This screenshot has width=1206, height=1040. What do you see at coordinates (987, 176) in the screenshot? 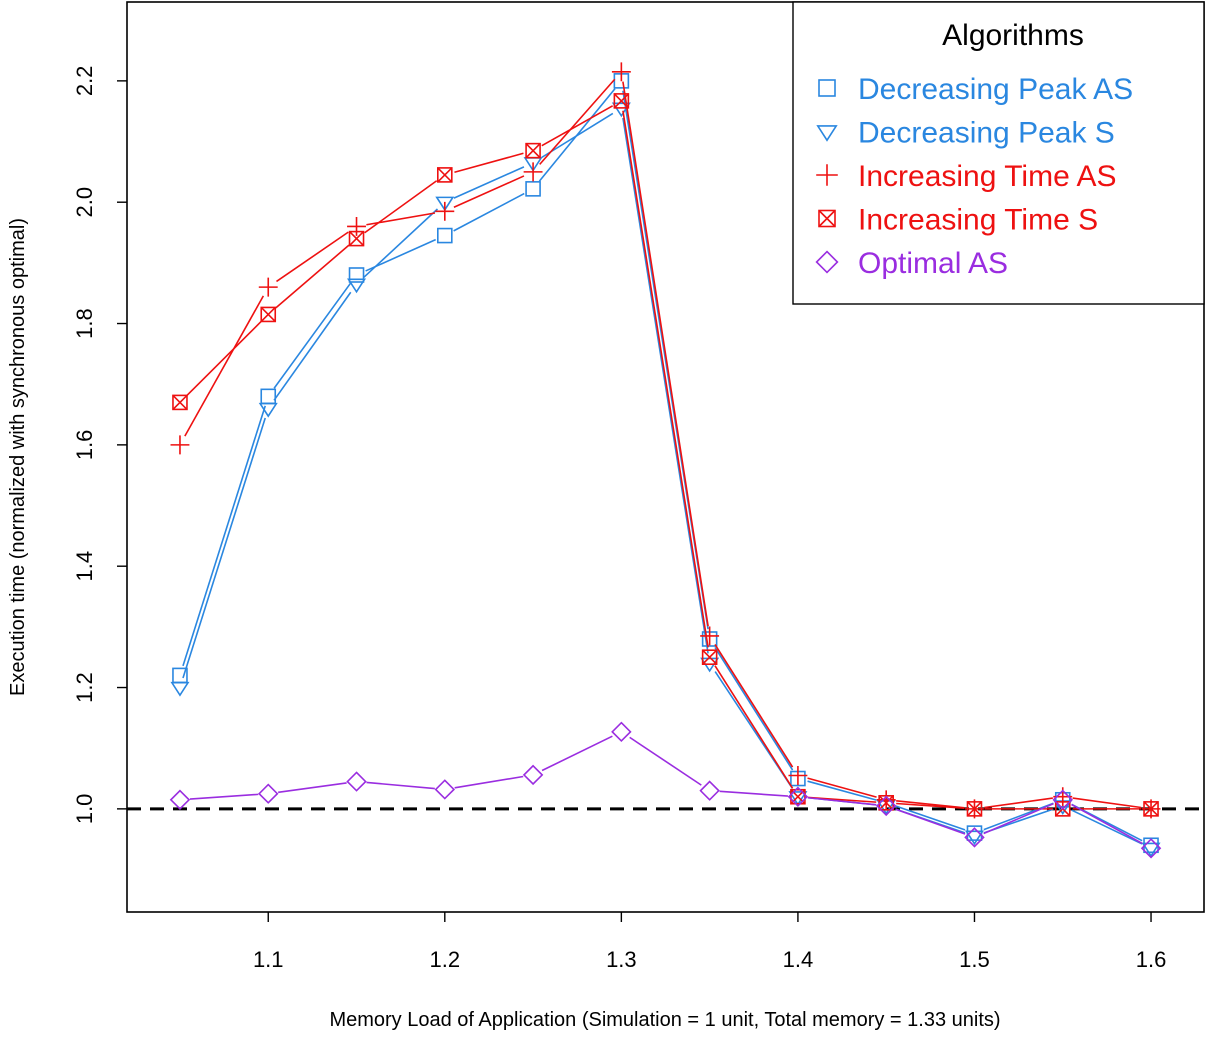
I see `legend-label: Increasing Time AS` at bounding box center [987, 176].